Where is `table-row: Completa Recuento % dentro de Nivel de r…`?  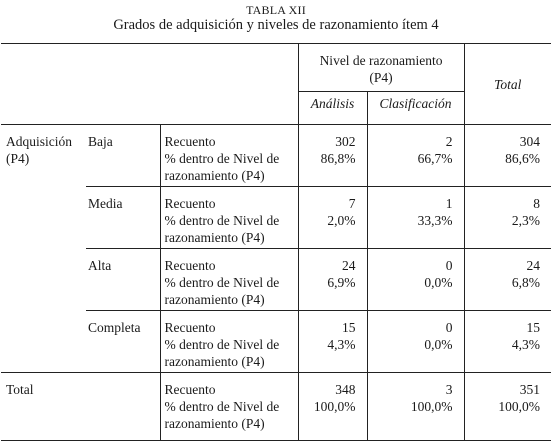 table-row: Completa Recuento % dentro de Nivel de r… is located at coordinates (276, 341).